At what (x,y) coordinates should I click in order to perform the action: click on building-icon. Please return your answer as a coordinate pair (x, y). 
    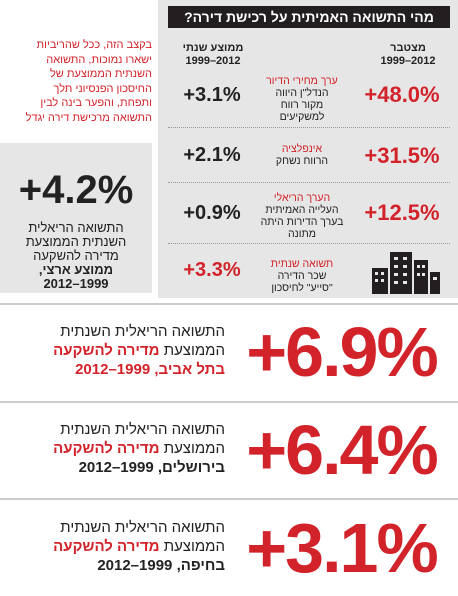
    Looking at the image, I should click on (406, 273).